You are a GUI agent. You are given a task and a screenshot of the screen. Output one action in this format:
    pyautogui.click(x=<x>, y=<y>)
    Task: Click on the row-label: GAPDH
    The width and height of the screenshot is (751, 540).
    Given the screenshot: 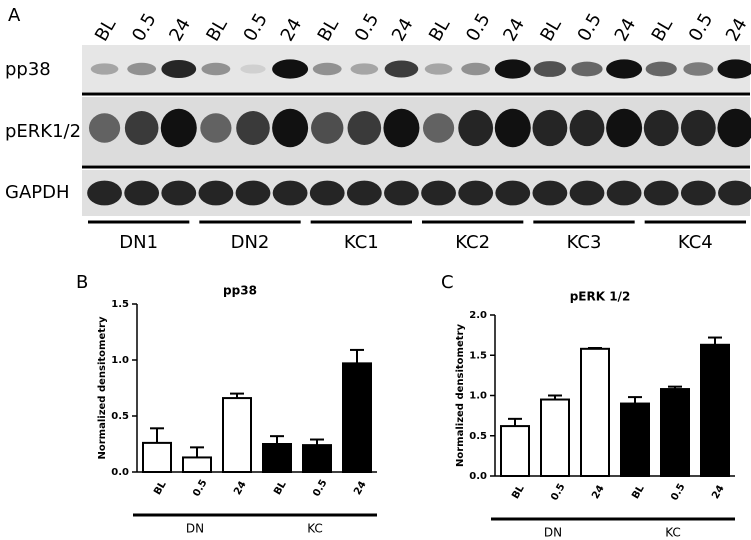 What is the action you would take?
    pyautogui.click(x=37, y=192)
    